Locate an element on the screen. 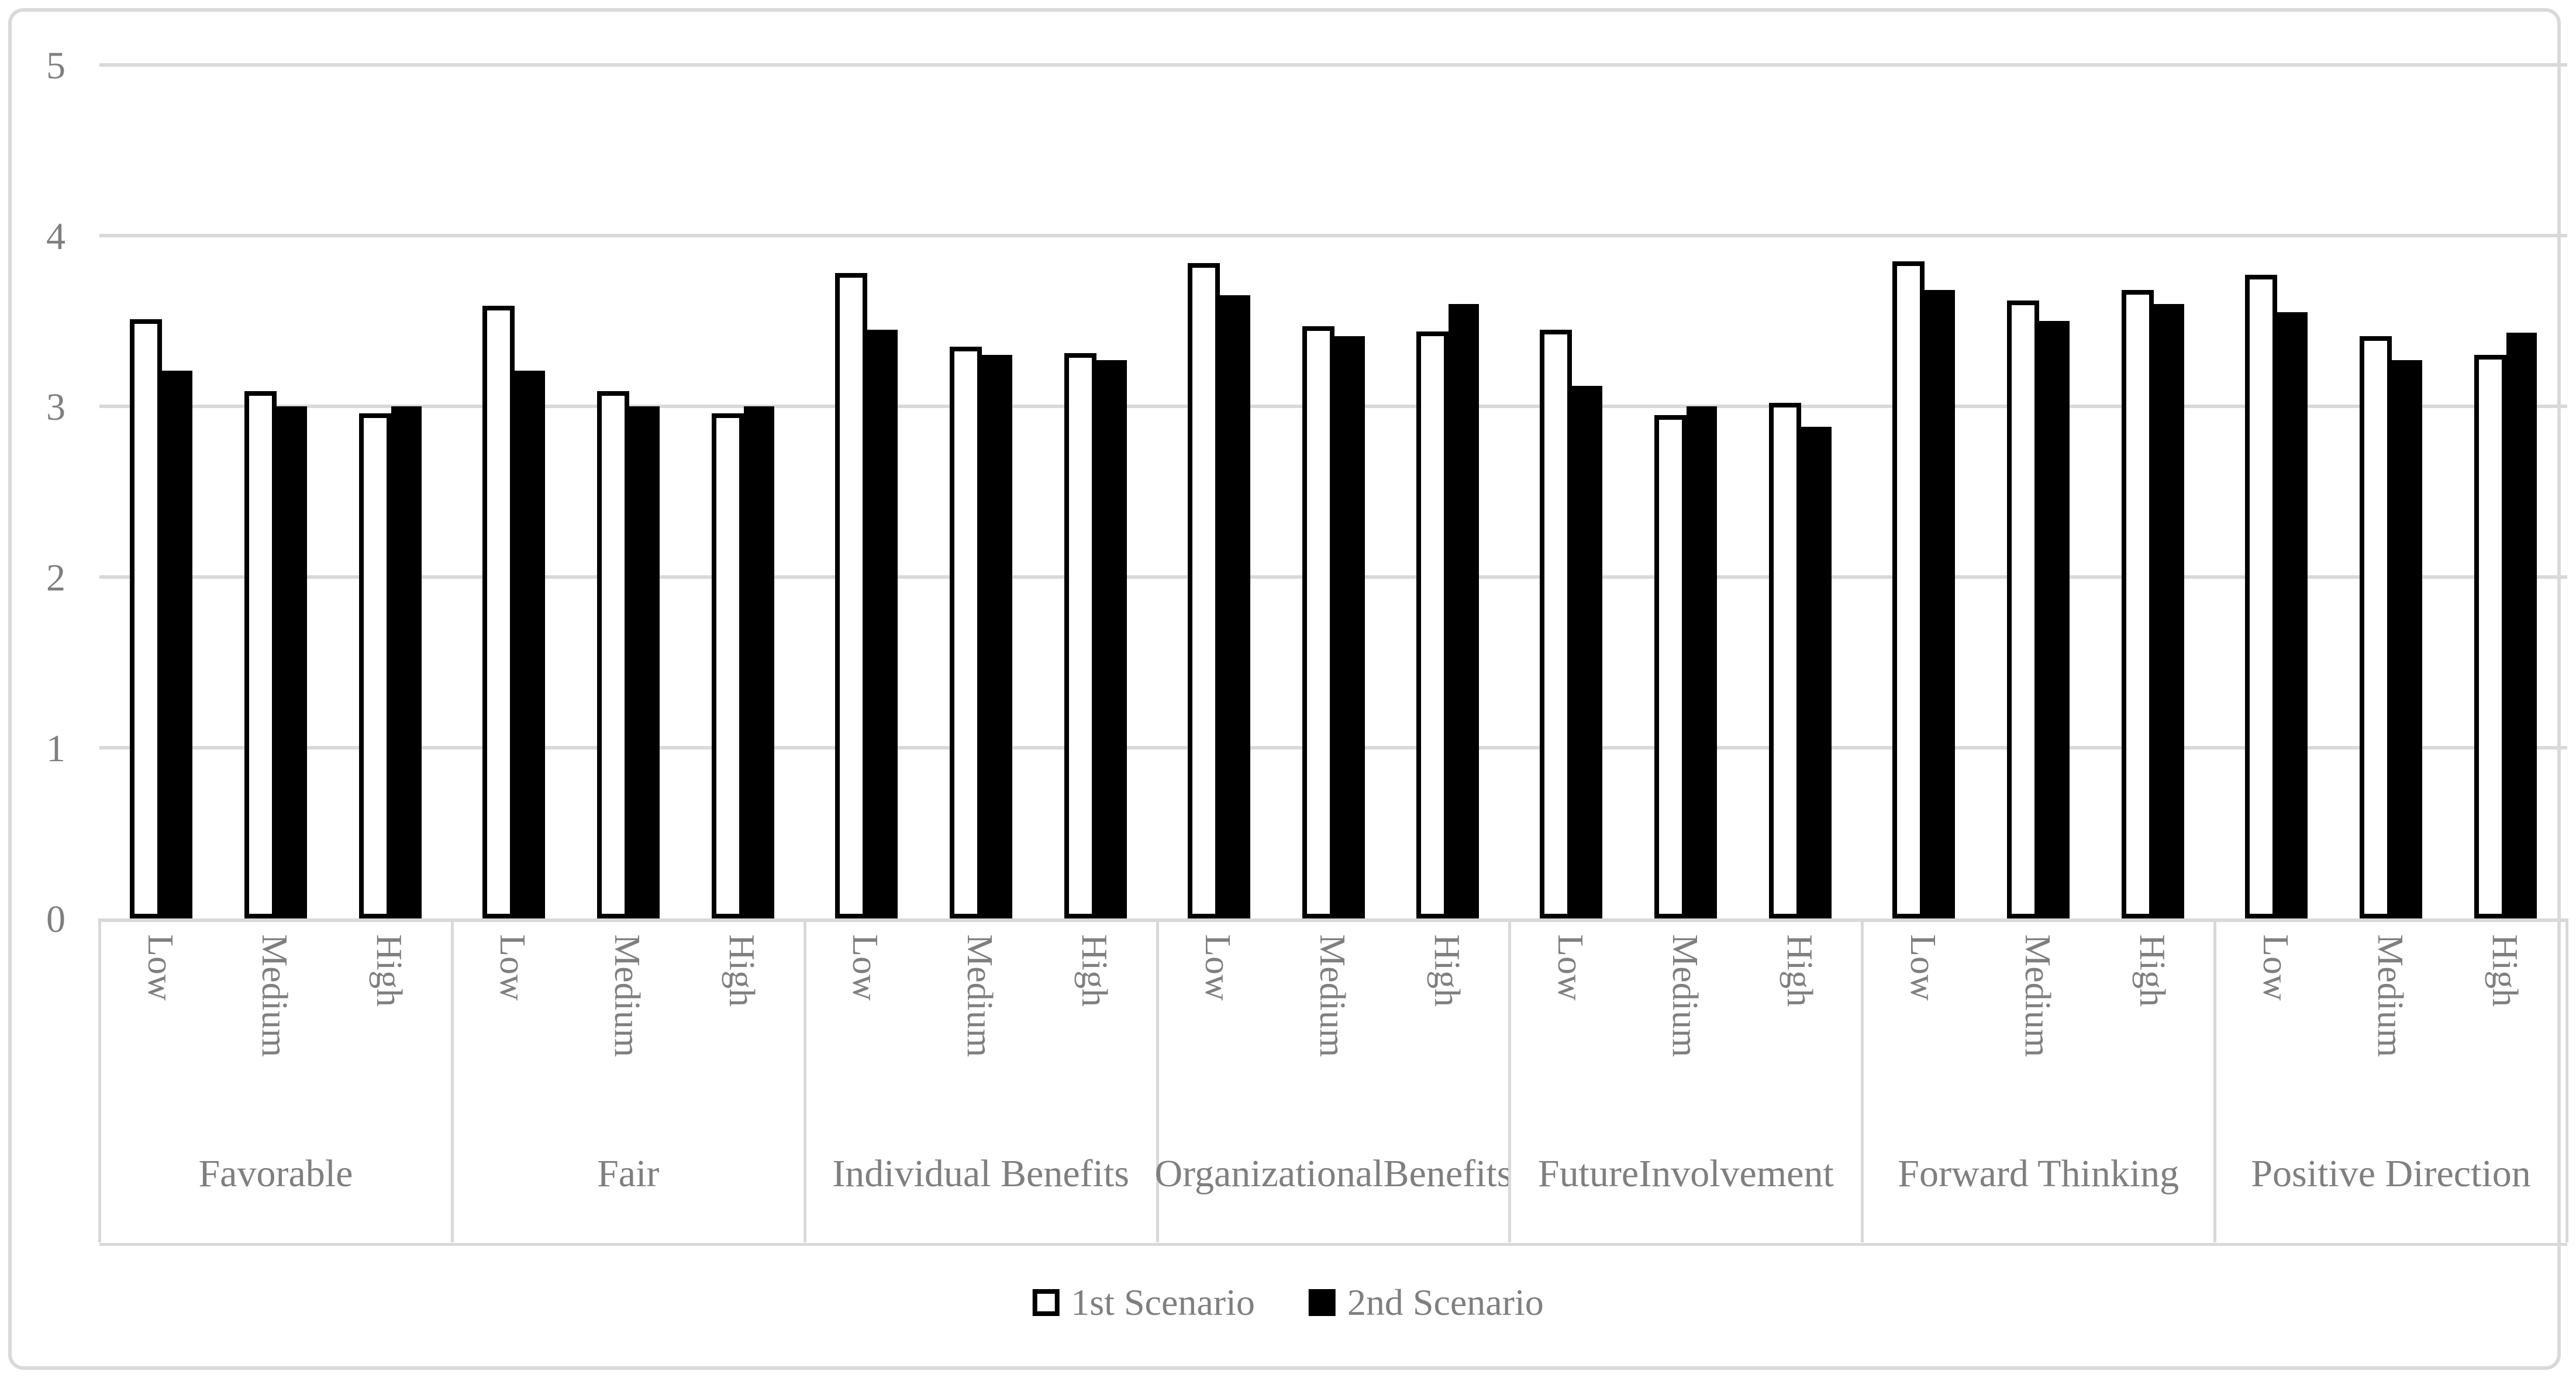 This screenshot has width=2576, height=1385. group-label: Fair is located at coordinates (629, 1173).